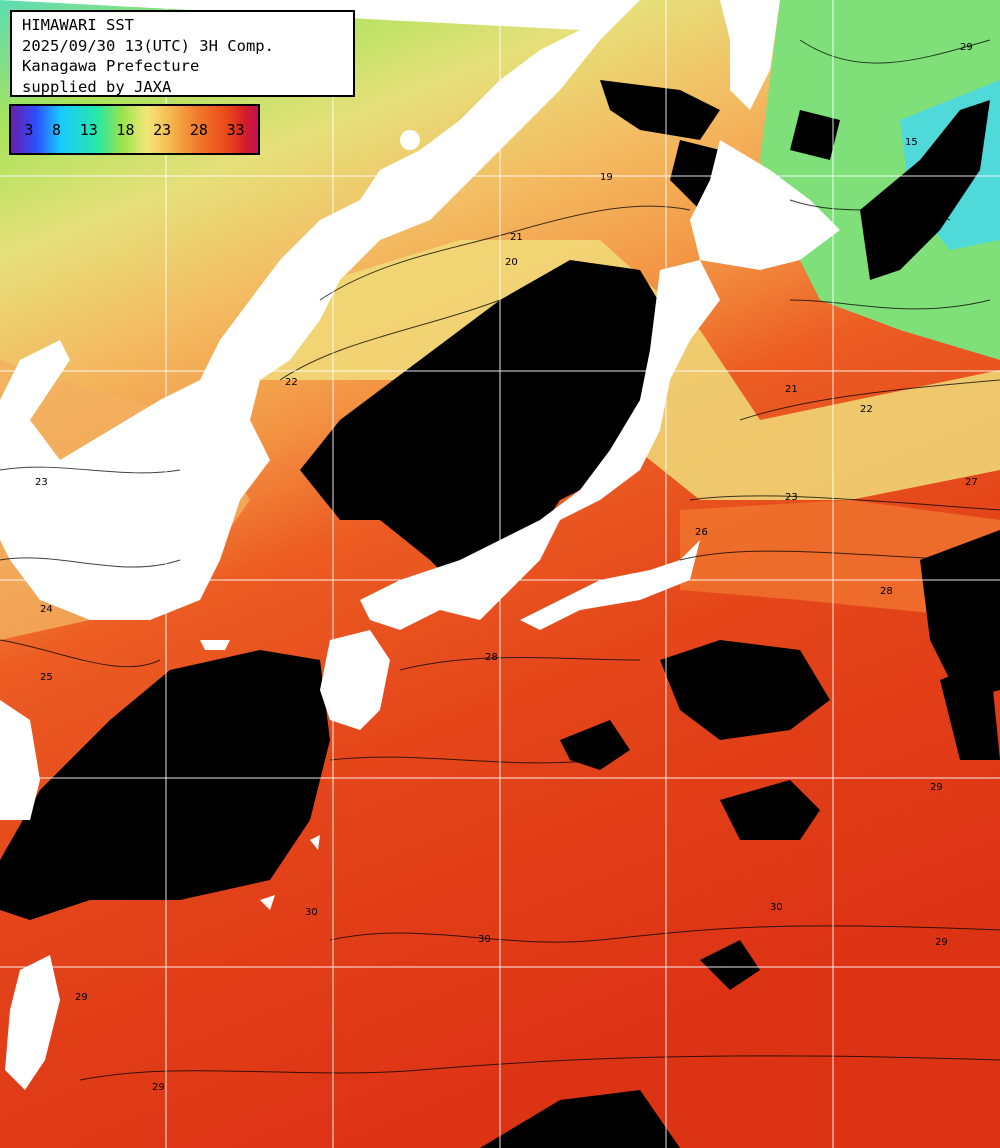 The height and width of the screenshot is (1148, 1000). I want to click on legend-colorbar, so click(134, 129).